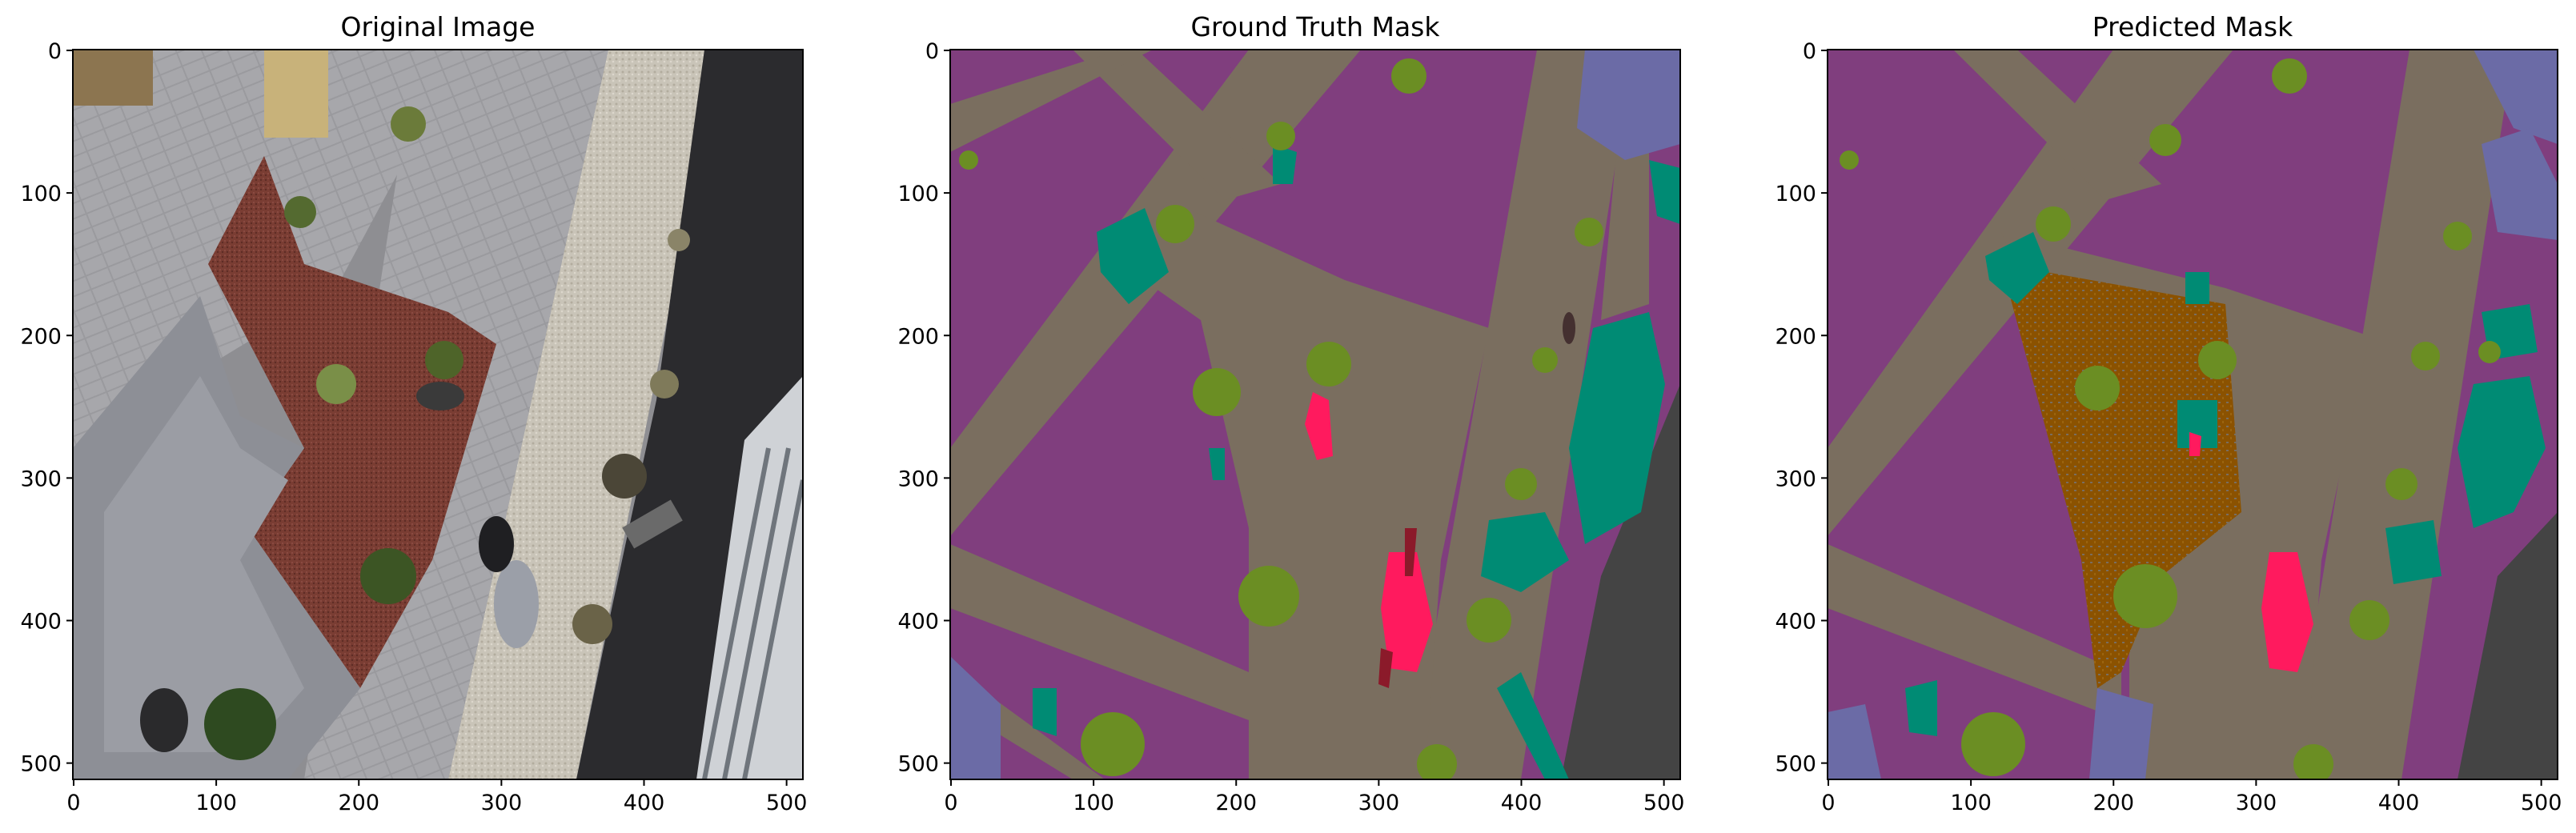  Describe the element at coordinates (1315, 26) in the screenshot. I see `panel-title: Ground Truth Mask` at that location.